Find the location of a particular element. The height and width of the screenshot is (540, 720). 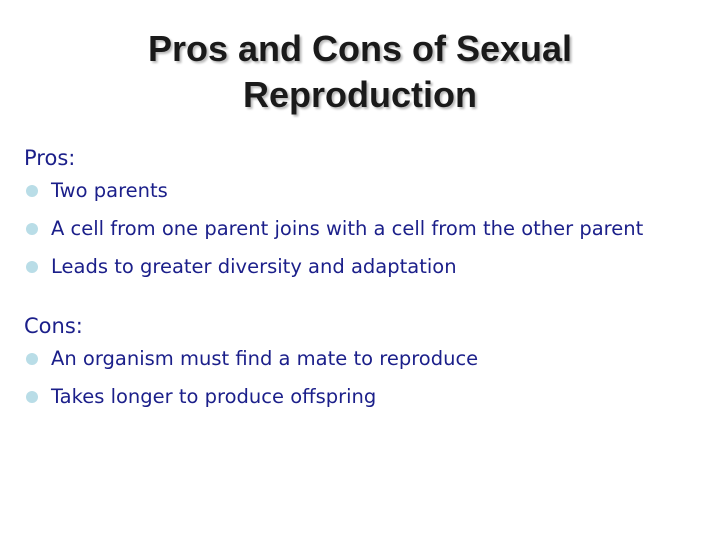

list-item: Takes longer to produce offspring is located at coordinates (251, 397).